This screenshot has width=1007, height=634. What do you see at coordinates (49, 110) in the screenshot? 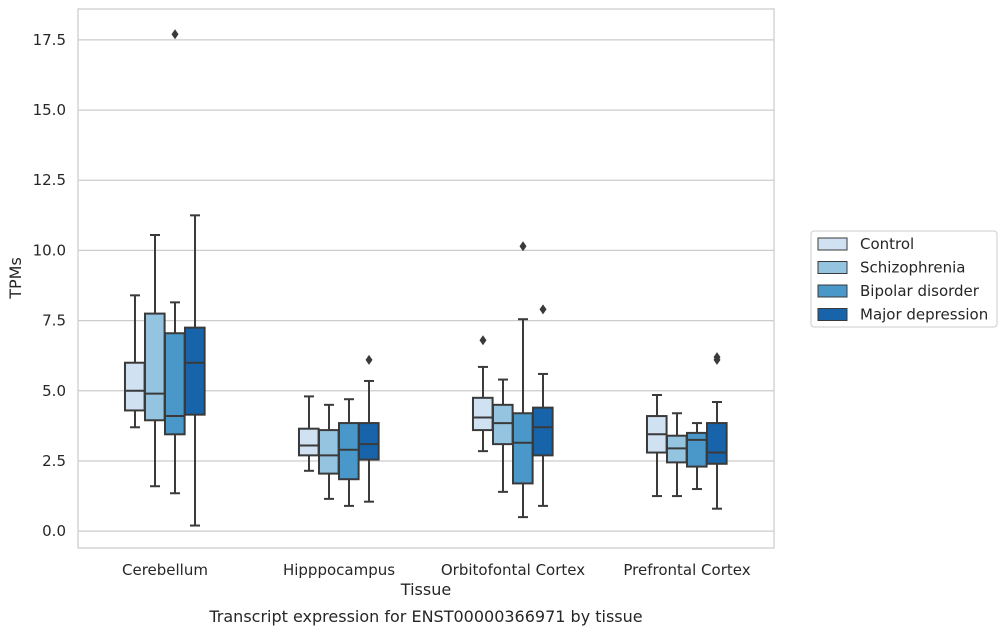
I see `y-tick-label: 15.0` at bounding box center [49, 110].